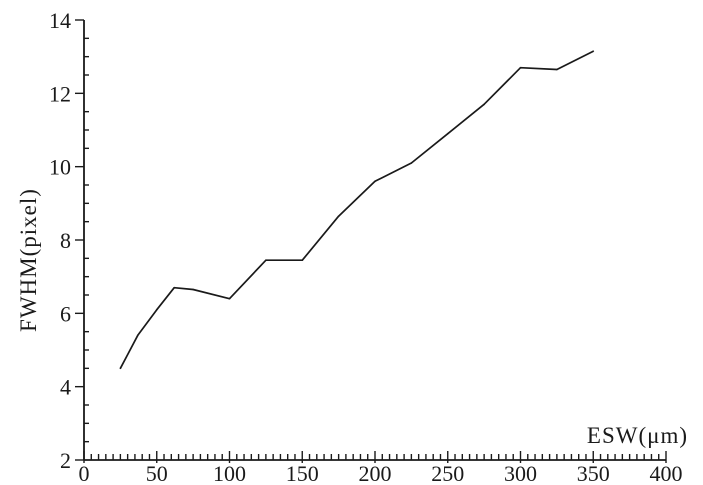  I want to click on x-tick-label: 300, so click(520, 473).